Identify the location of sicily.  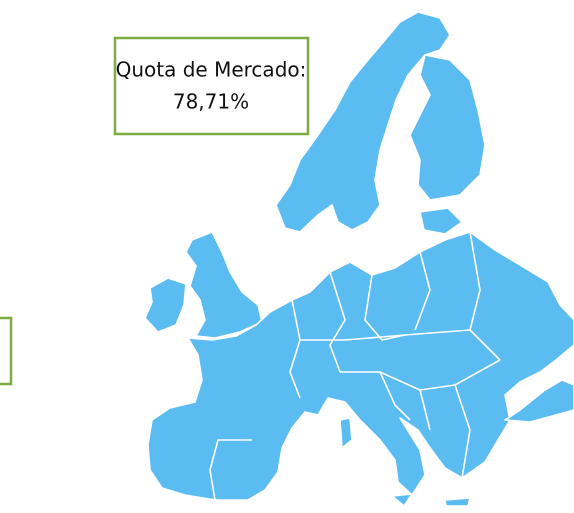
(402, 500).